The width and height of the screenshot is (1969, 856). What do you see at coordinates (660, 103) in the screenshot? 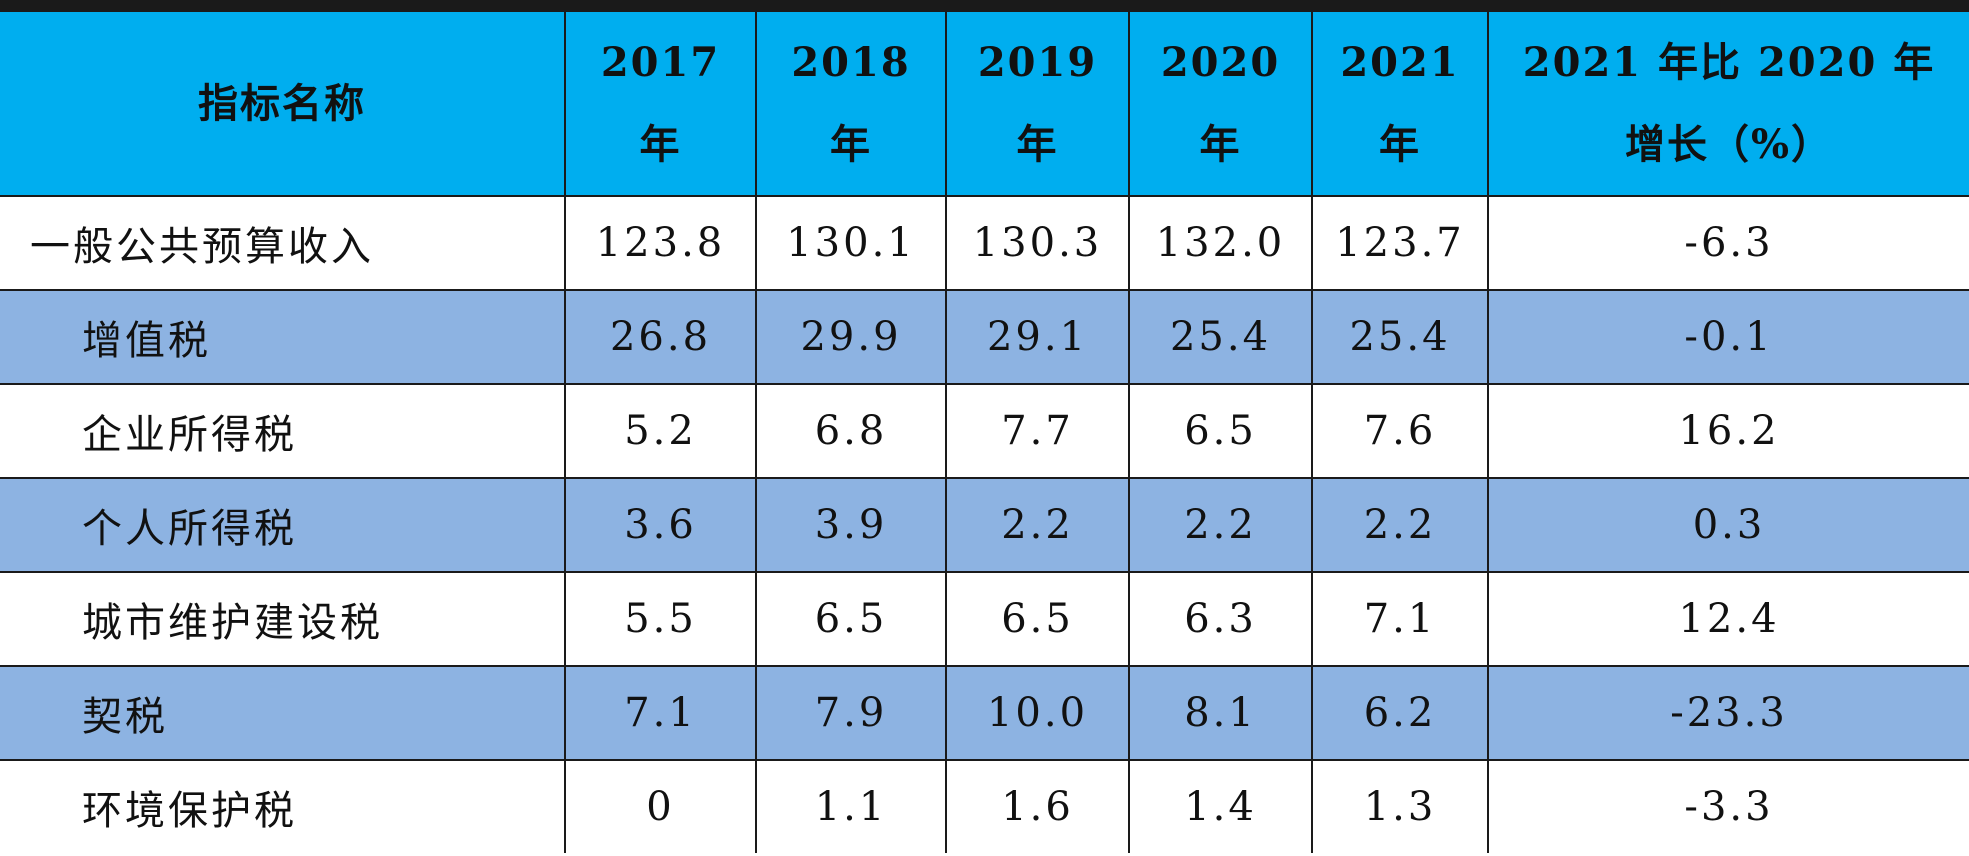
I see `header-year-2017: 2017 年` at bounding box center [660, 103].